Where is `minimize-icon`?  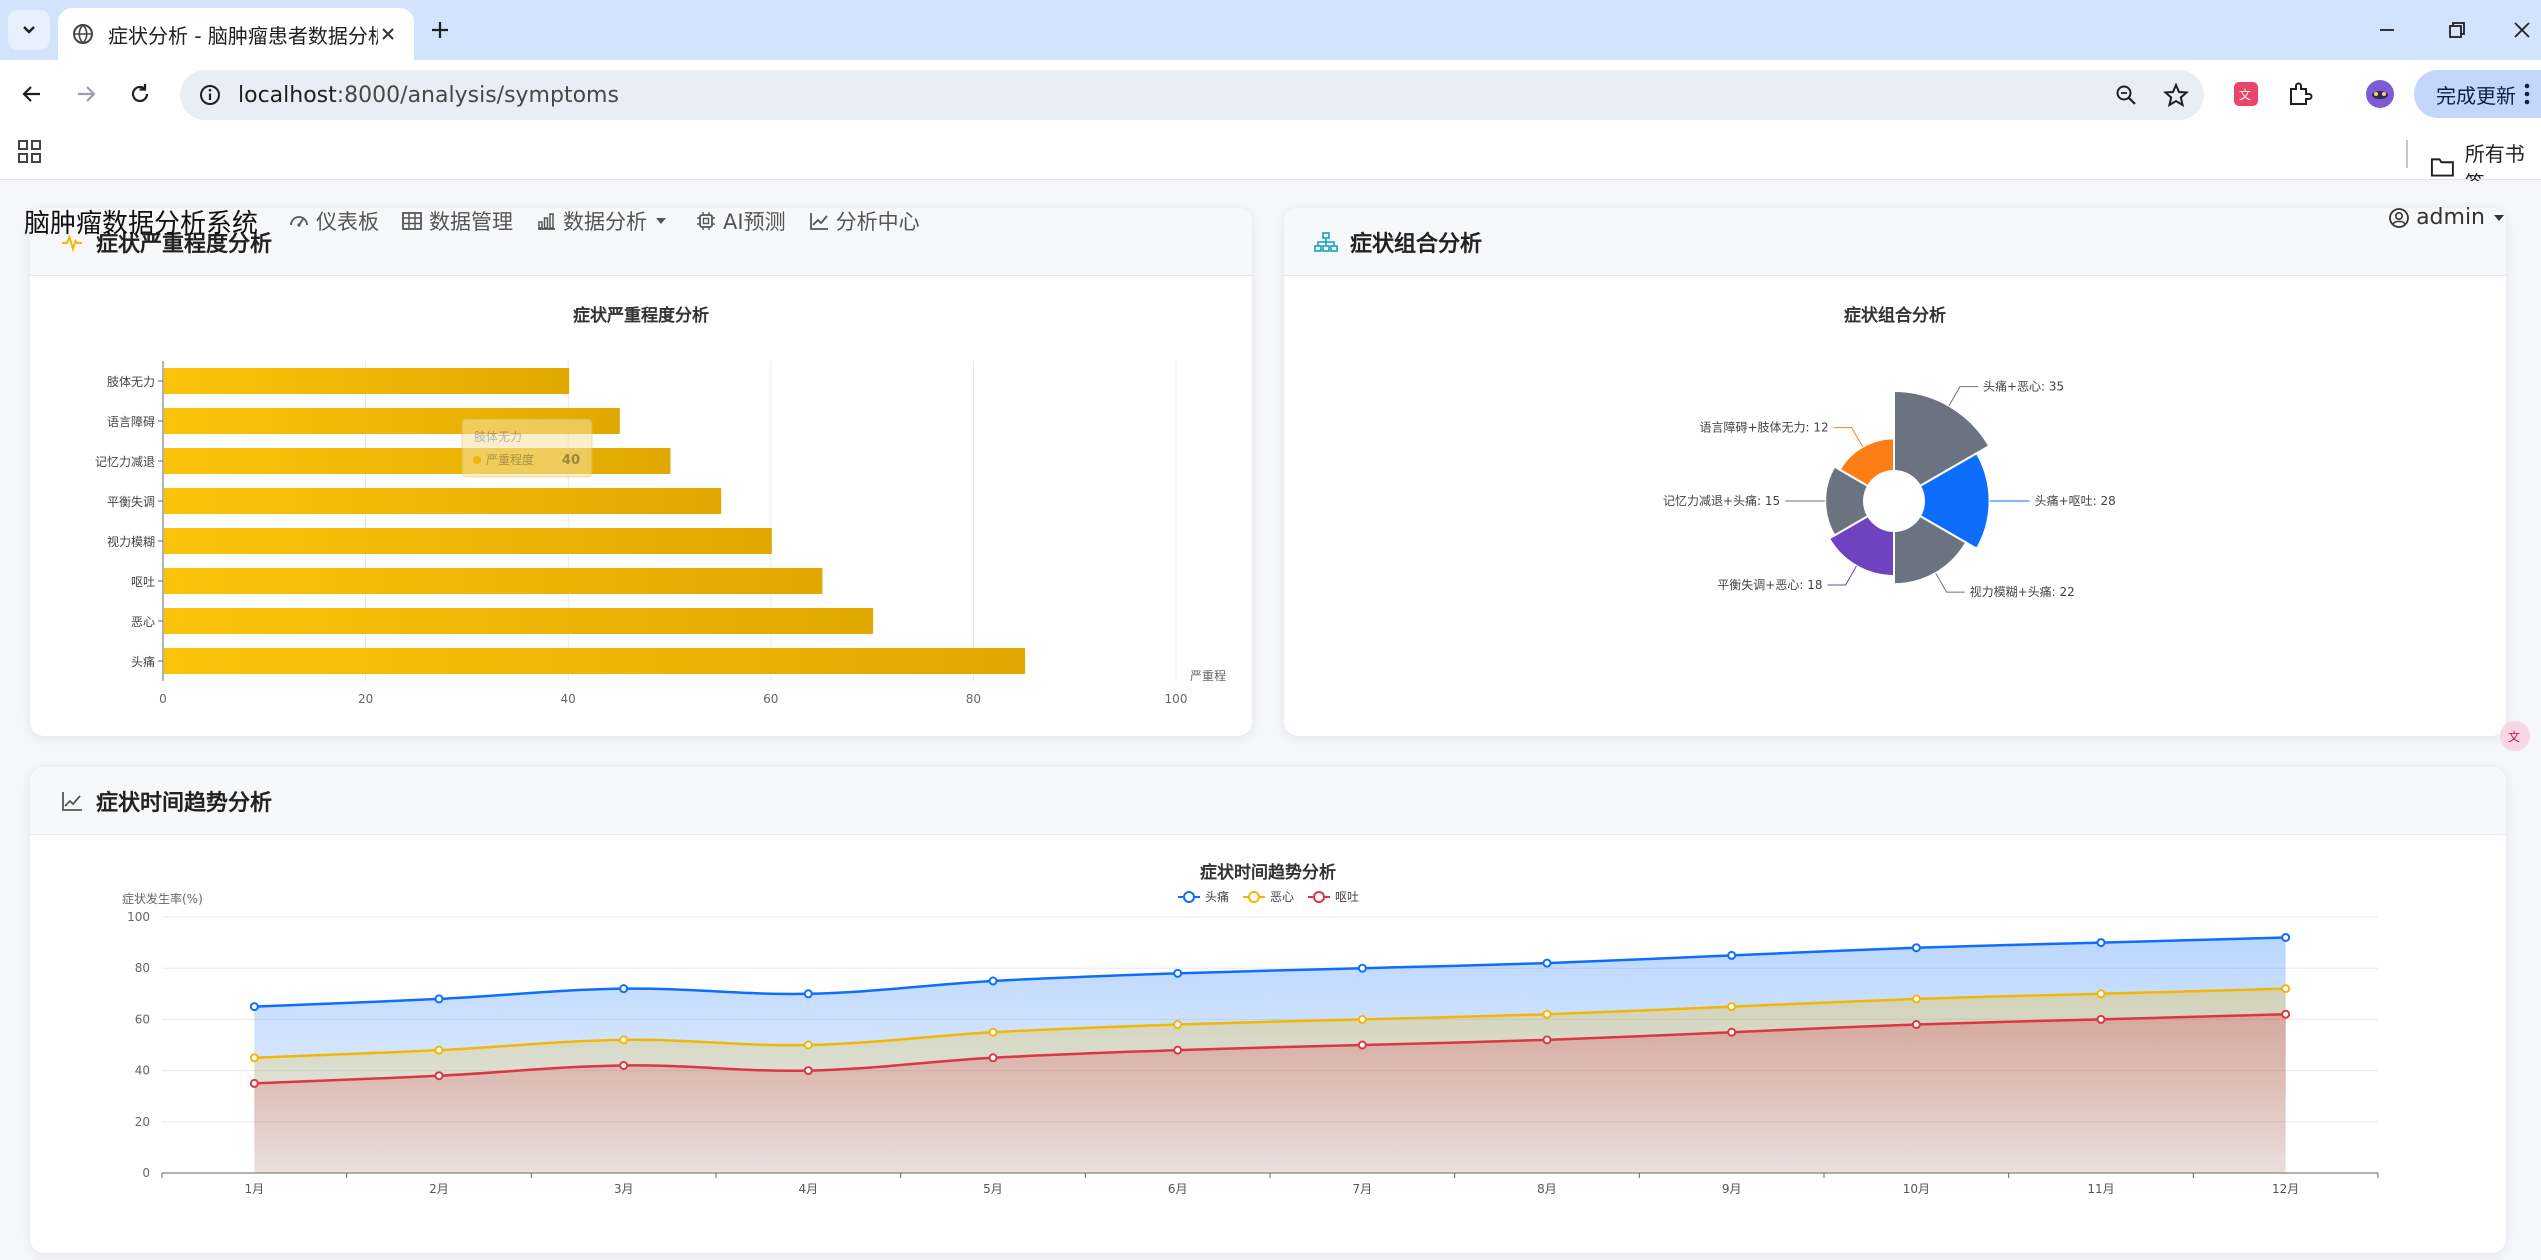 minimize-icon is located at coordinates (2387, 30).